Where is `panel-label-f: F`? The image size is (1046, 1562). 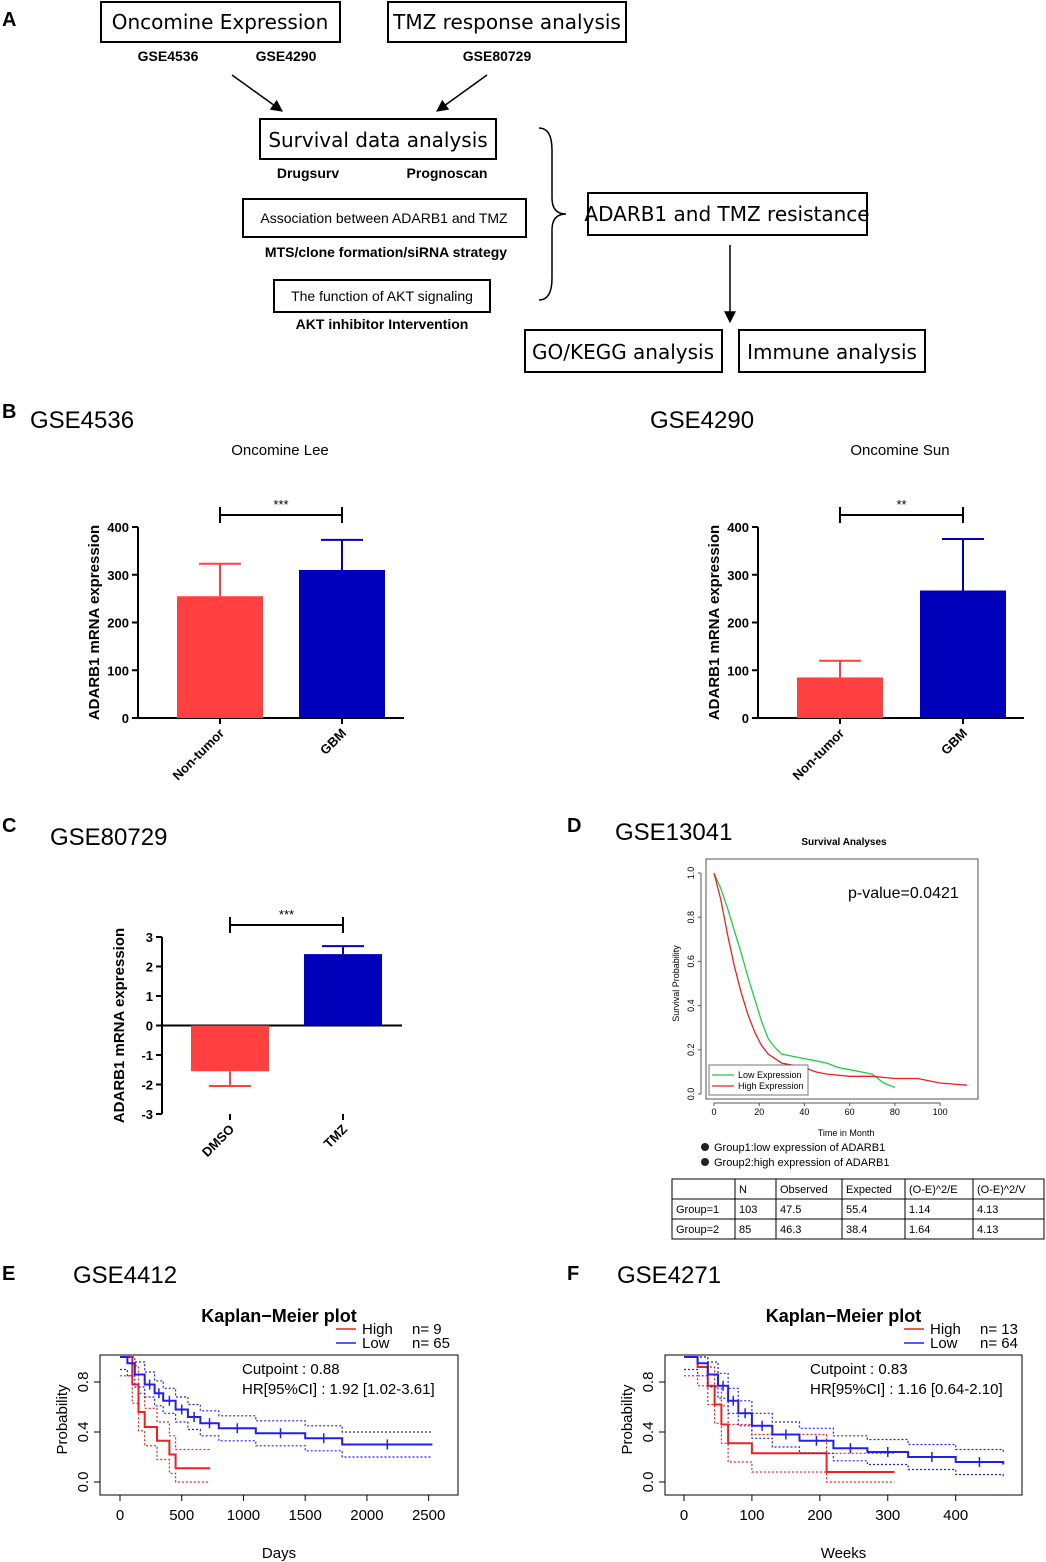 panel-label-f: F is located at coordinates (573, 1274).